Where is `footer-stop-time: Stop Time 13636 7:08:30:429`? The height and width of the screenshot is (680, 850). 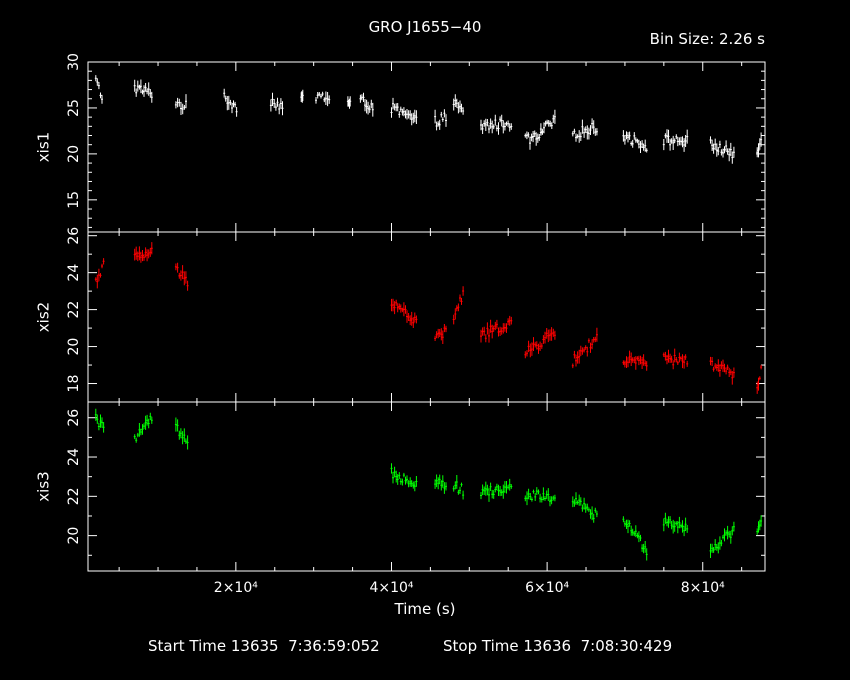
footer-stop-time: Stop Time 13636 7:08:30:429 is located at coordinates (557, 646).